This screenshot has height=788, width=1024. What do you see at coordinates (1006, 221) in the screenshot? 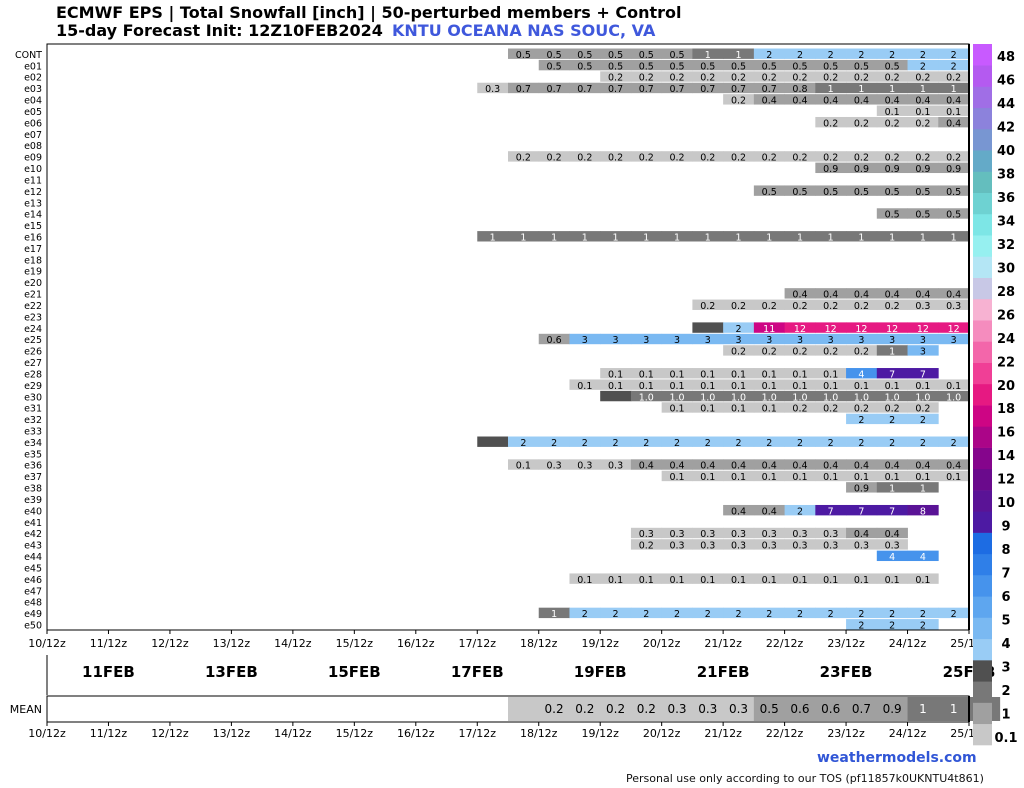
I see `colorbar-tick-label: 34` at bounding box center [1006, 221].